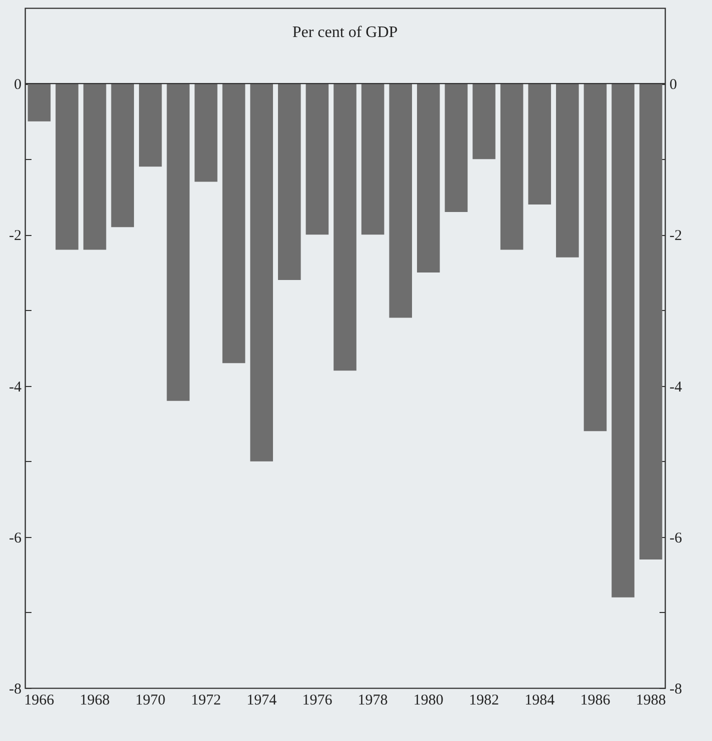 This screenshot has height=741, width=712. I want to click on y2-tick-label: 0, so click(673, 85).